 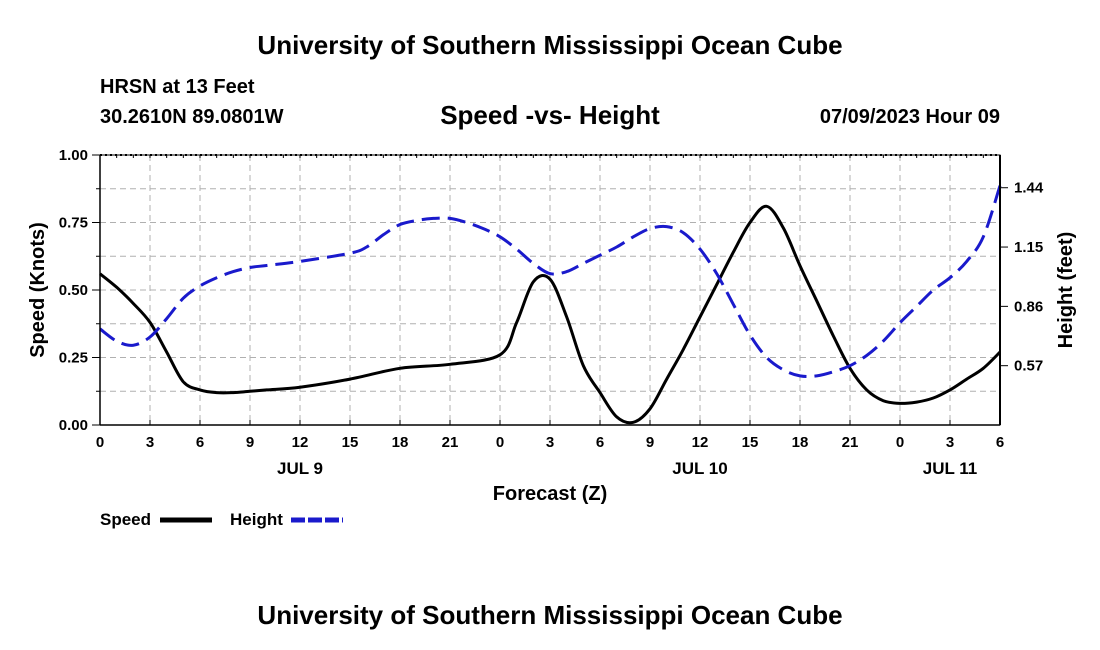 What do you see at coordinates (38, 290) in the screenshot?
I see `y-axis-label: Speed (Knots)` at bounding box center [38, 290].